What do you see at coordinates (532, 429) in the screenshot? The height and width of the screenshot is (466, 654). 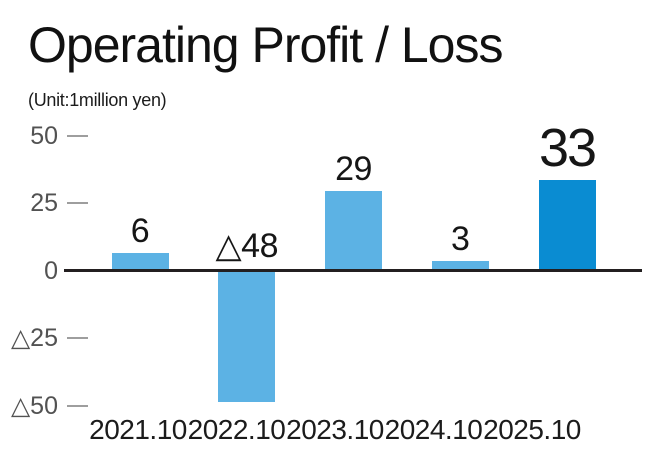 I see `x-axis-label: 2025.10` at bounding box center [532, 429].